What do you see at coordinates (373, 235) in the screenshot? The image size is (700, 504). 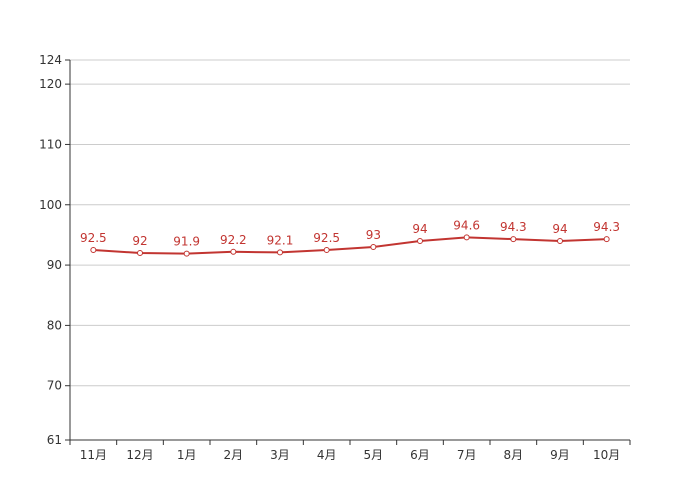 I see `data-label: 93` at bounding box center [373, 235].